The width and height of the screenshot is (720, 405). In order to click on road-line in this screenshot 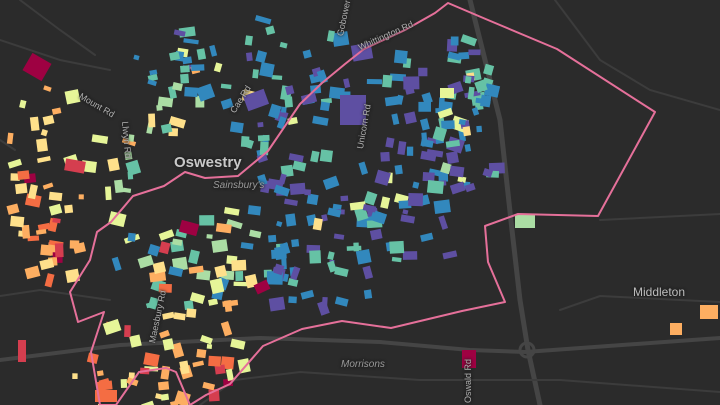, I will do `click(637, 55)`.